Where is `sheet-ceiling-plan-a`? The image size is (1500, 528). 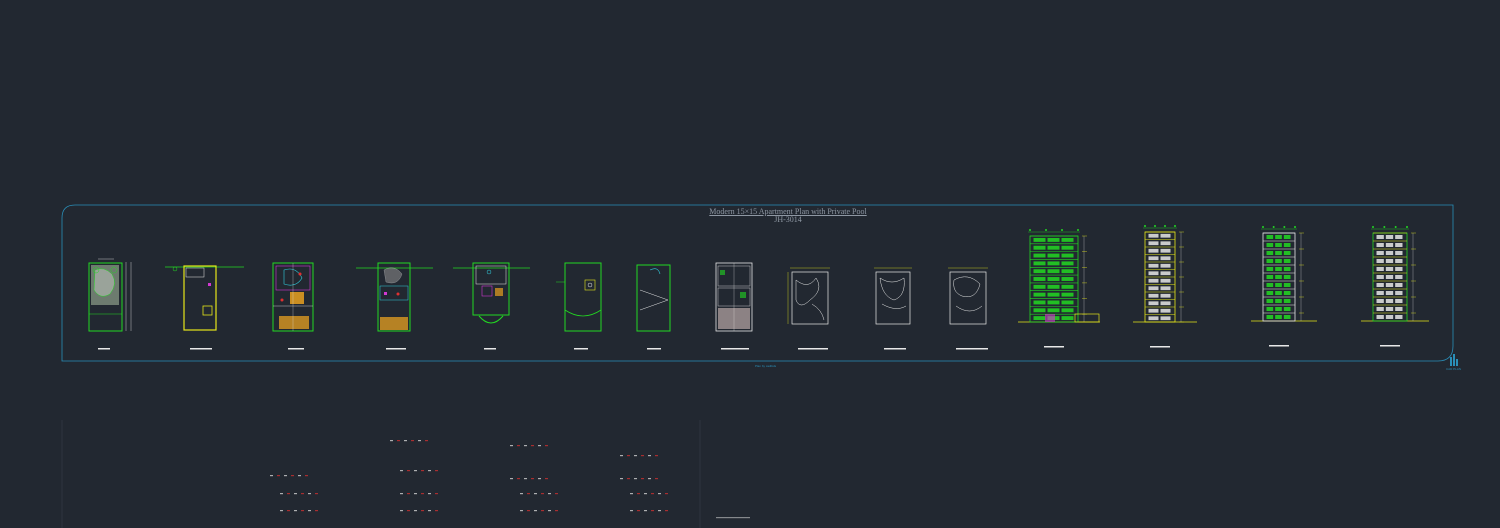
sheet-ceiling-plan-a is located at coordinates (808, 308).